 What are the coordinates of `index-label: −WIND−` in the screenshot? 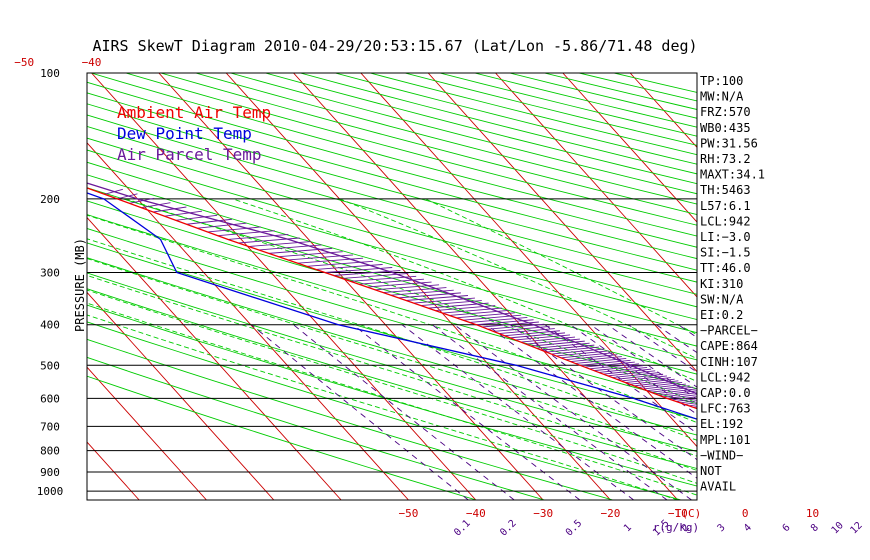 It's located at (721, 455).